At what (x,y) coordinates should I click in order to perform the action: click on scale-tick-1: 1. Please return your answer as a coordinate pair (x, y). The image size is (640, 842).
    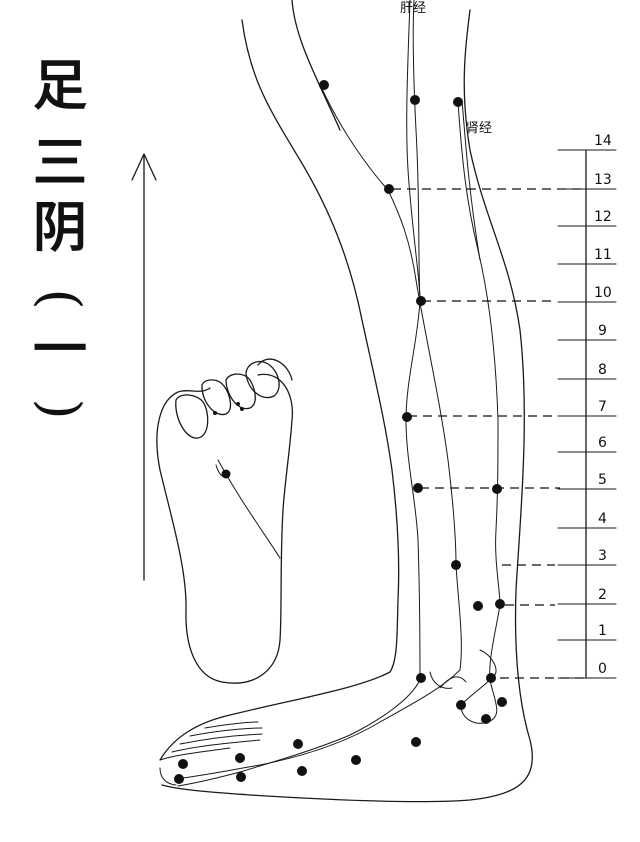
    Looking at the image, I should click on (602, 631).